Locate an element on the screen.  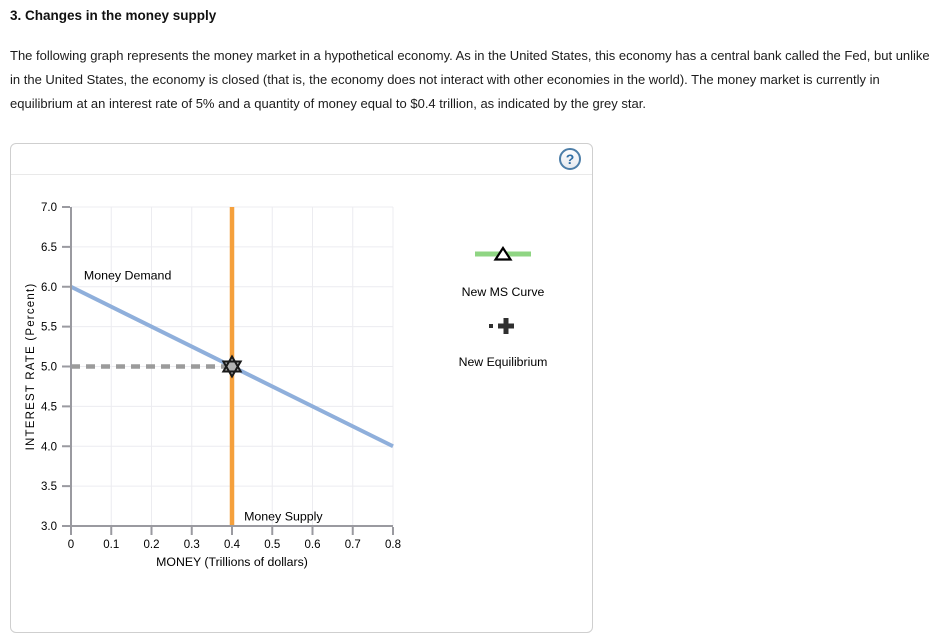
curve-label: Money Supply is located at coordinates (283, 516).